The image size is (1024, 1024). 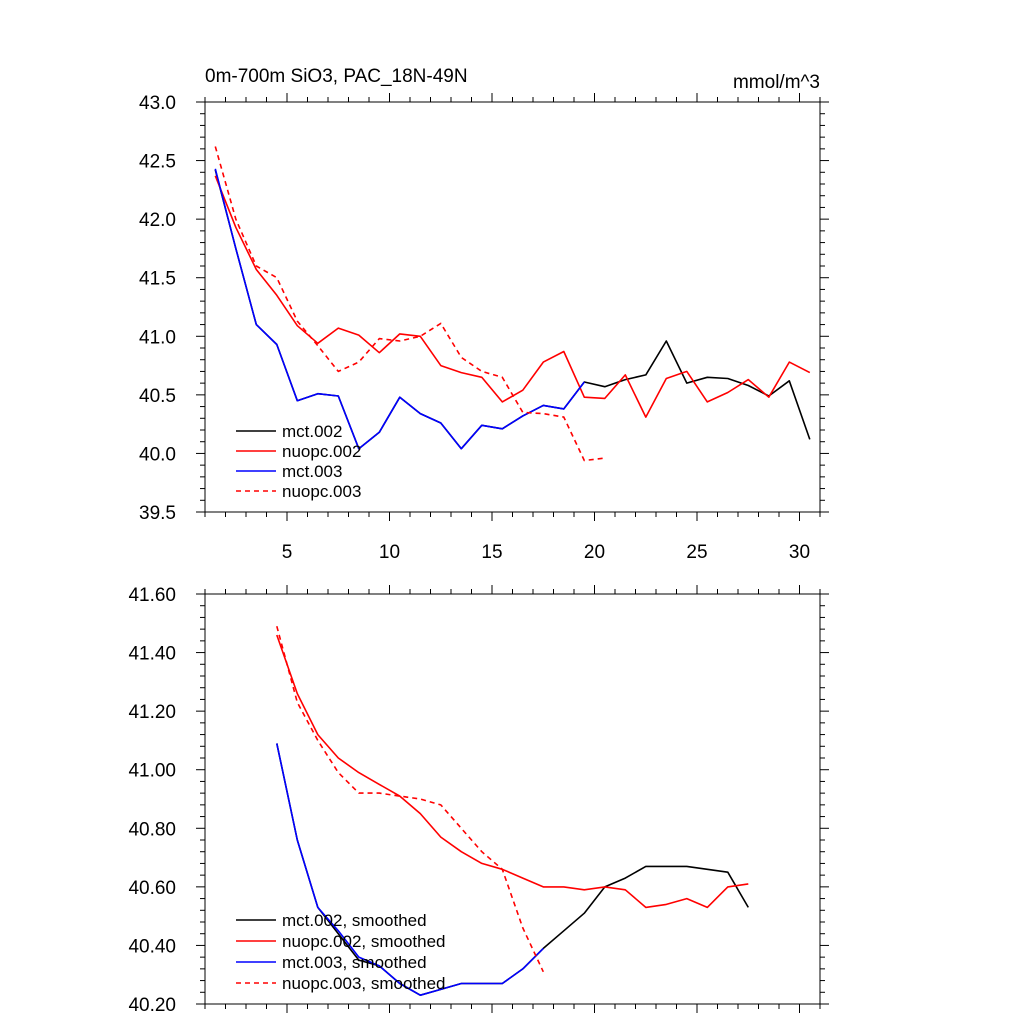 What do you see at coordinates (321, 451) in the screenshot?
I see `legend-label: nuopc.002` at bounding box center [321, 451].